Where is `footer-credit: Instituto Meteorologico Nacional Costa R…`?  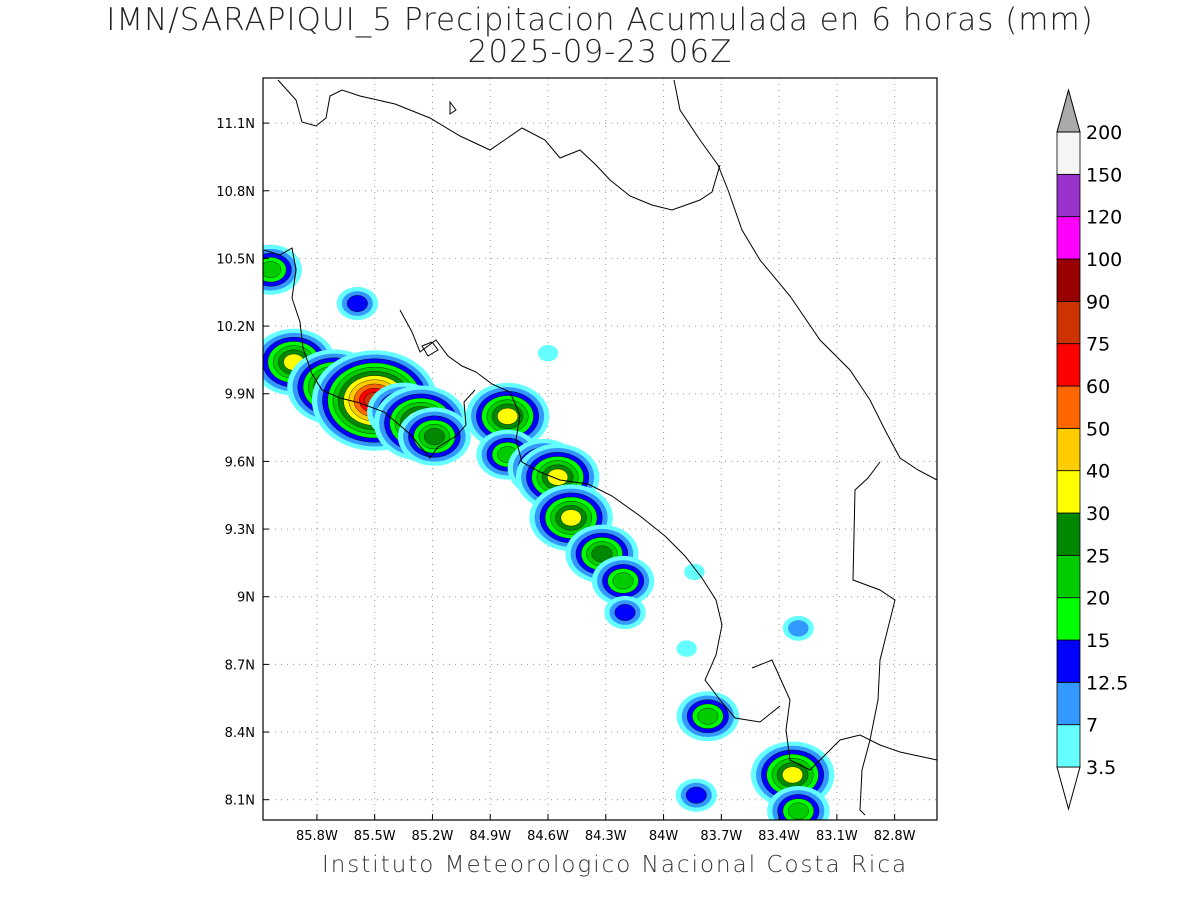
footer-credit: Instituto Meteorologico Nacional Costa R… is located at coordinates (615, 865).